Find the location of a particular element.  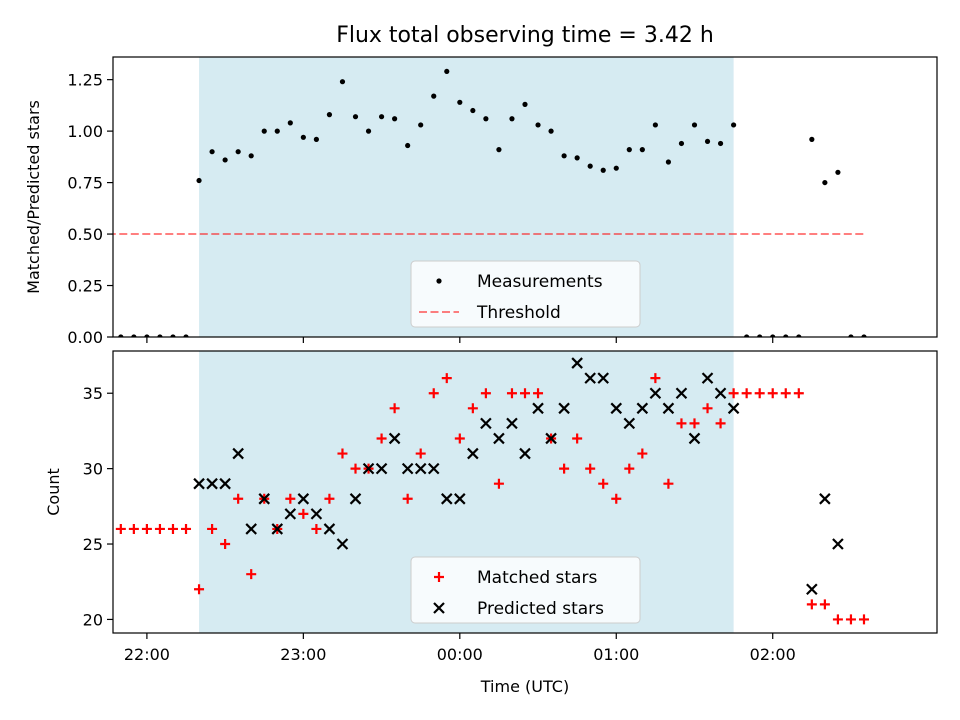

legend-marker is located at coordinates (439, 281).